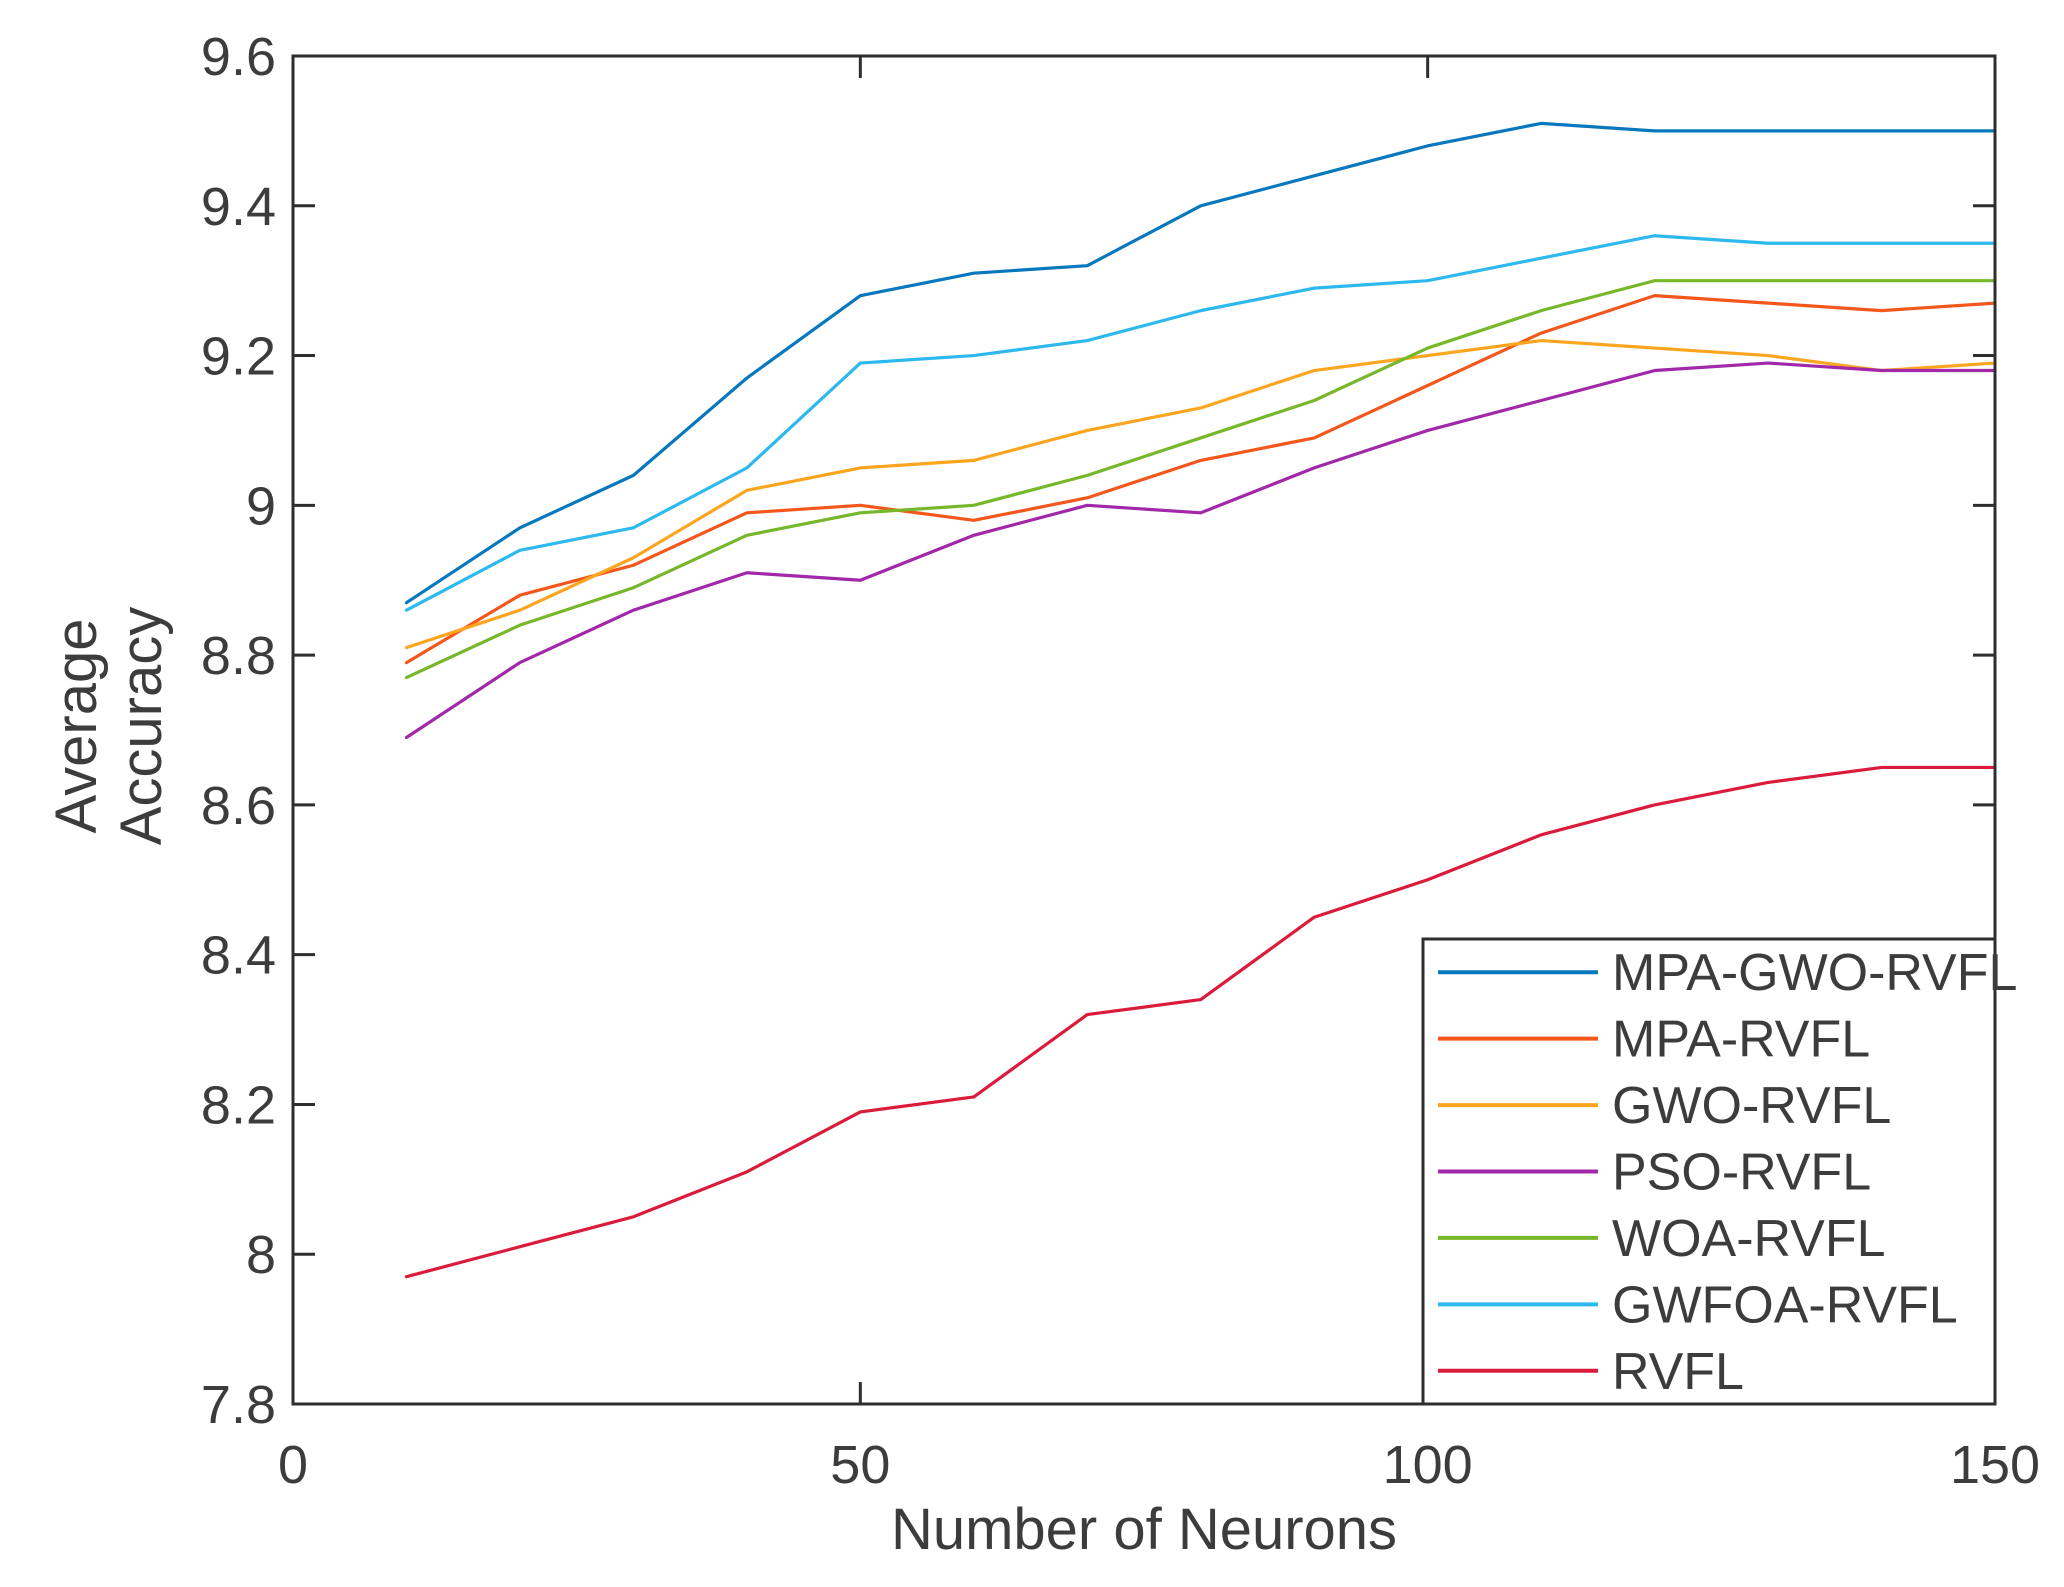  I want to click on x-tick-label: 150, so click(1995, 1465).